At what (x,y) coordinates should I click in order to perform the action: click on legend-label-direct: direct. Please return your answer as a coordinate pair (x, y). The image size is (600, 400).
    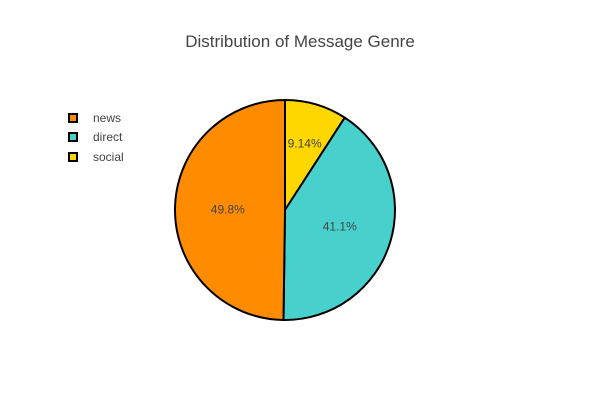
    Looking at the image, I should click on (108, 137).